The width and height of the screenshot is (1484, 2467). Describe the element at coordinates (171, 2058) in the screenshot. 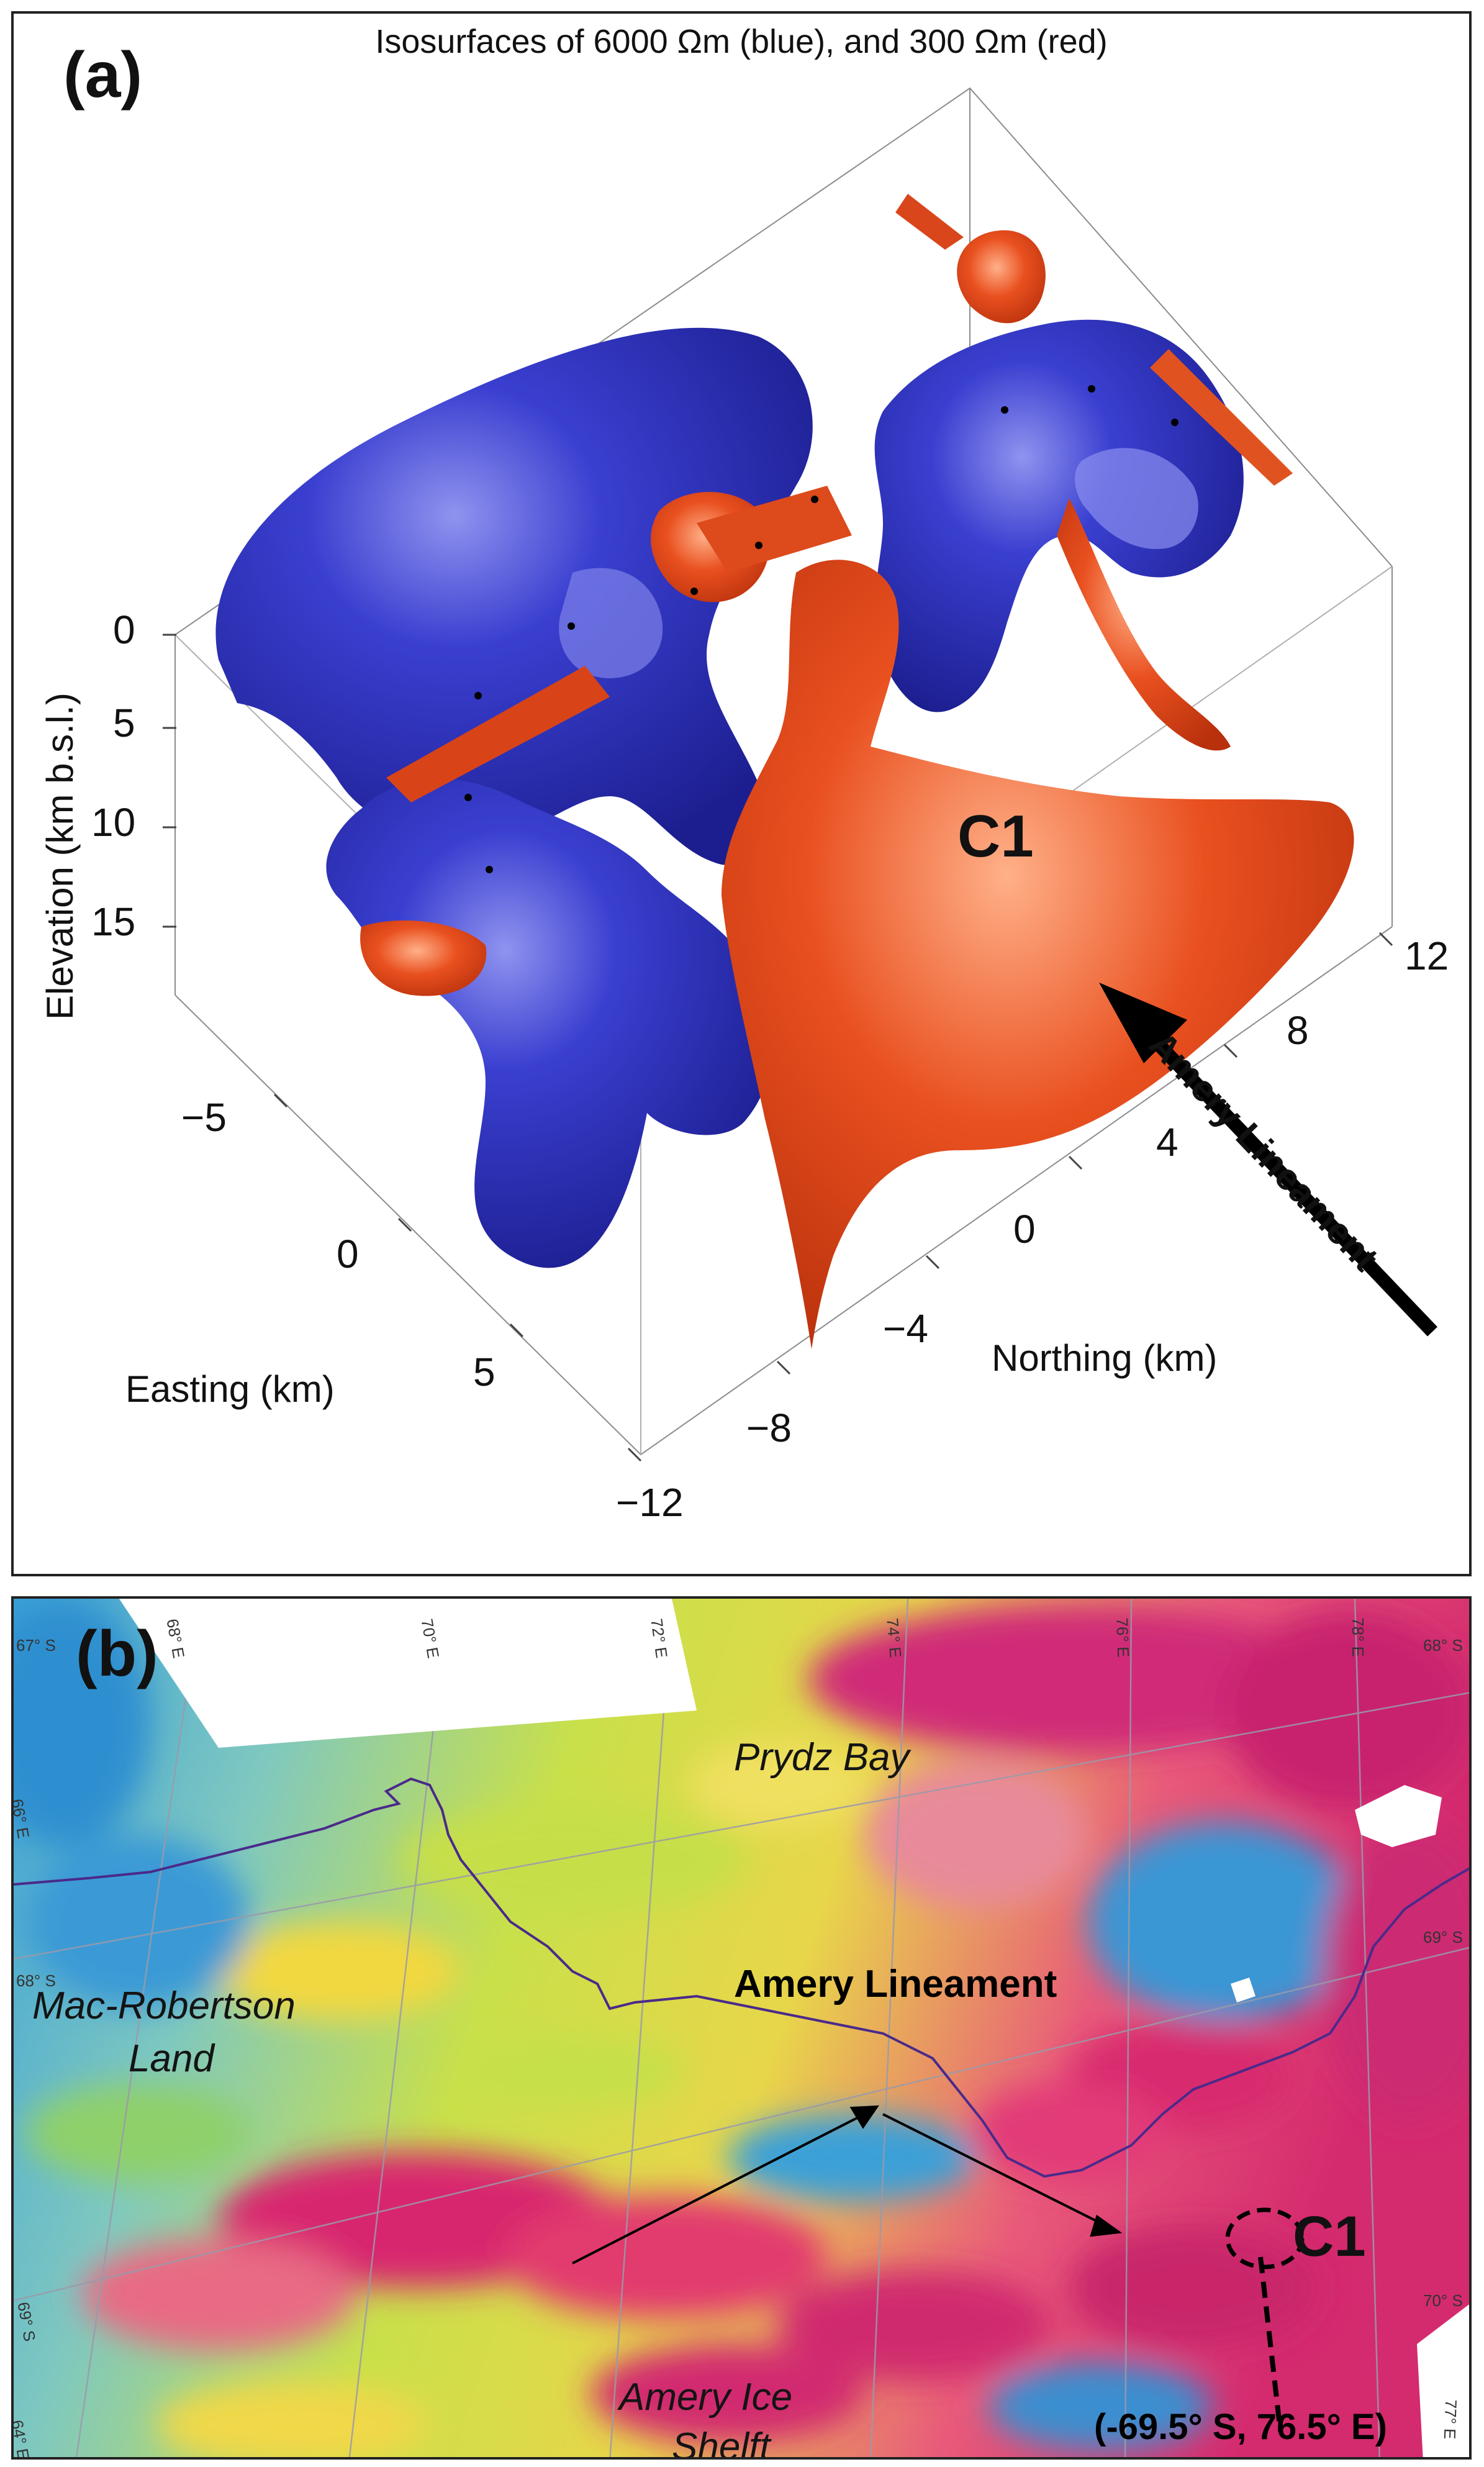

I see `mac-robertson-label-2: Land` at that location.